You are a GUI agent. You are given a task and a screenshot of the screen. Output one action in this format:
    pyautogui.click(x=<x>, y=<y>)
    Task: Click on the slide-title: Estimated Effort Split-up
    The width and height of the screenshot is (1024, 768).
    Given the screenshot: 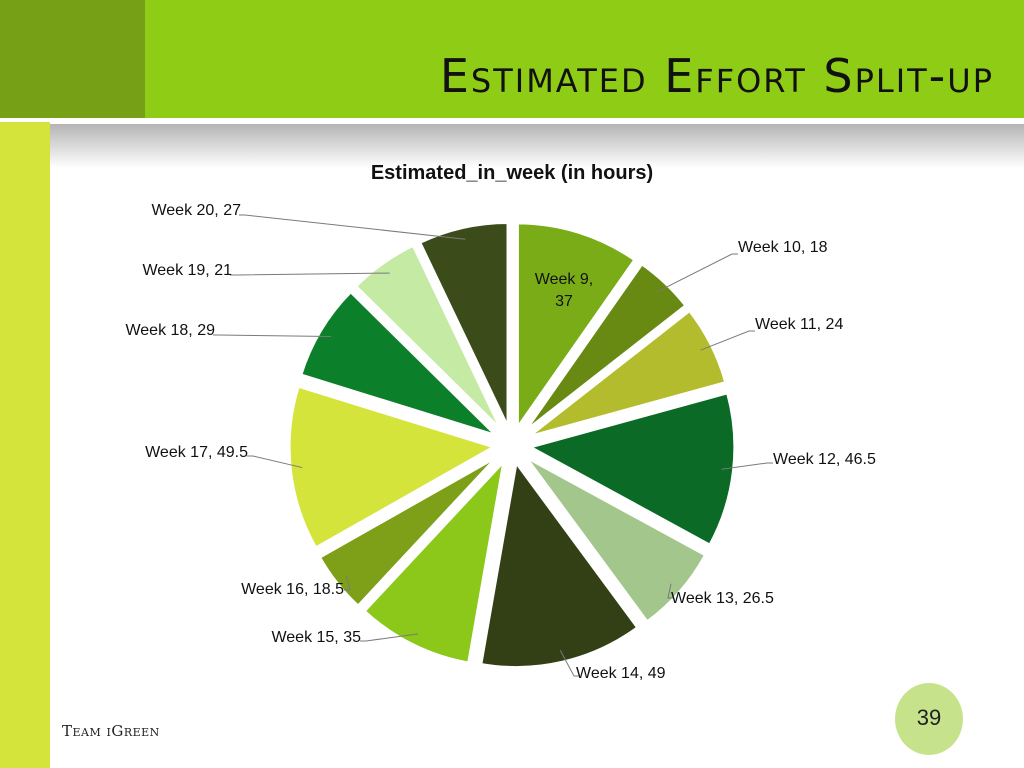 What is the action you would take?
    pyautogui.click(x=716, y=76)
    